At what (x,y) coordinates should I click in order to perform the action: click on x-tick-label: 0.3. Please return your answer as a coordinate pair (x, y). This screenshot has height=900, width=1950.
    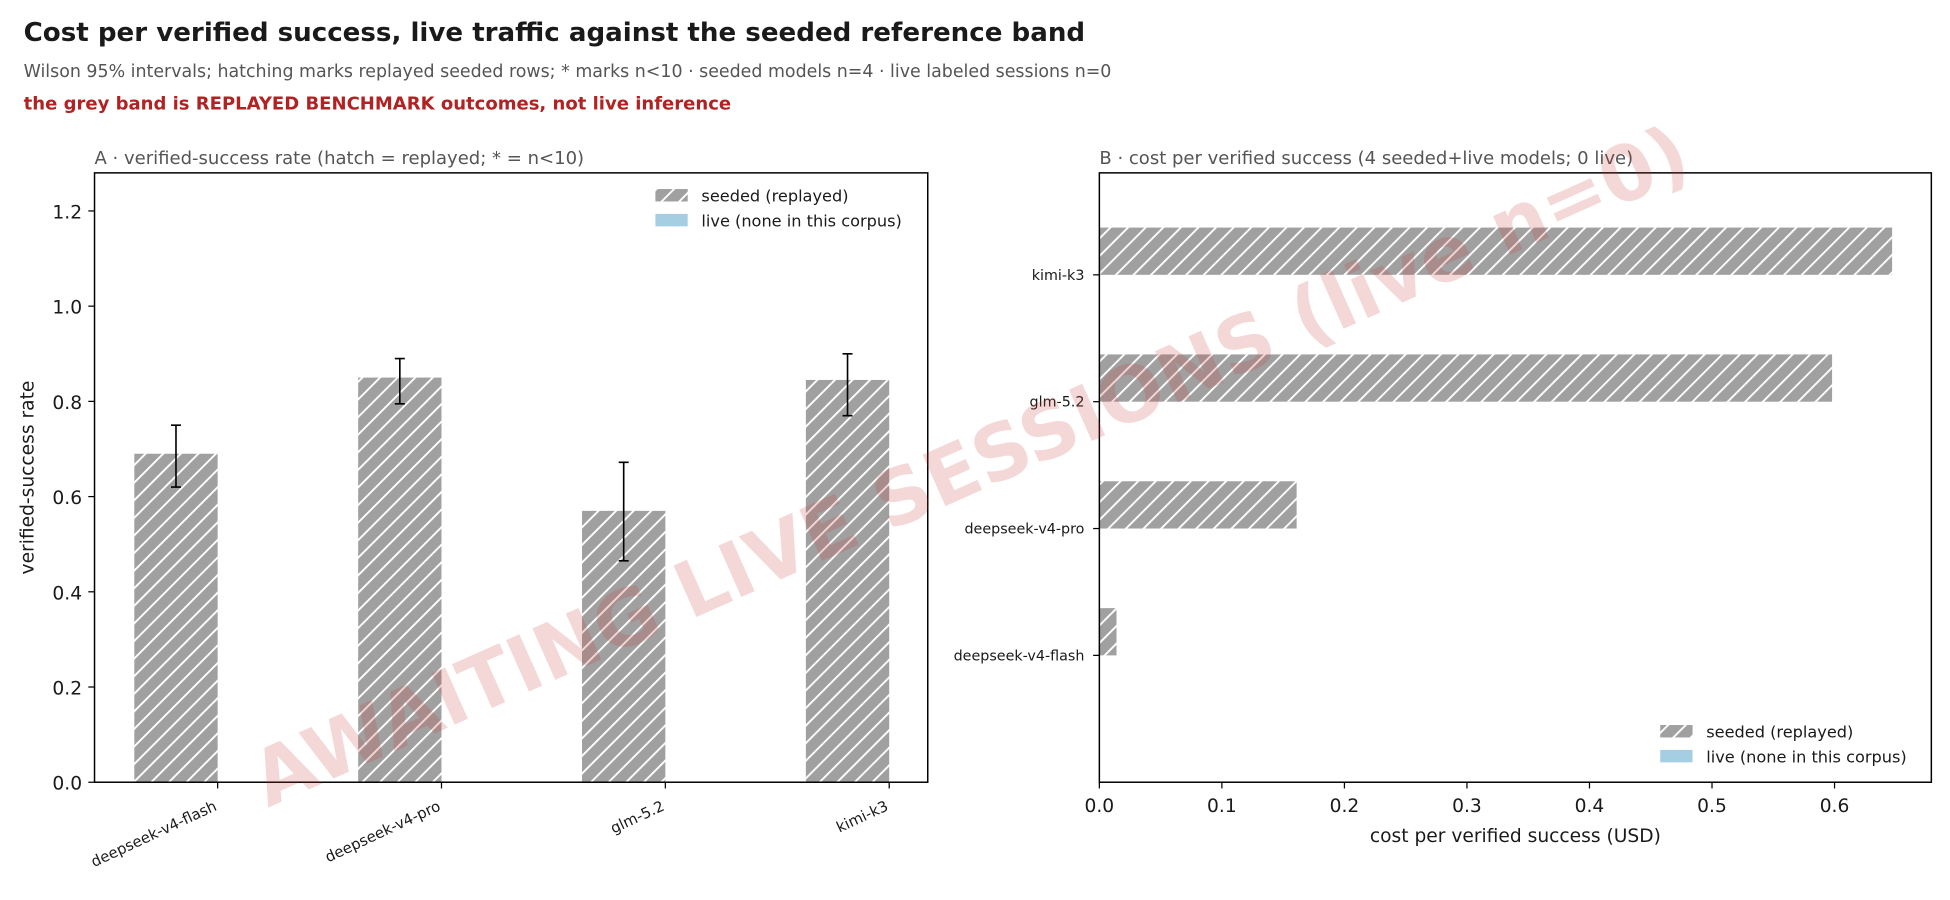
    Looking at the image, I should click on (1467, 806).